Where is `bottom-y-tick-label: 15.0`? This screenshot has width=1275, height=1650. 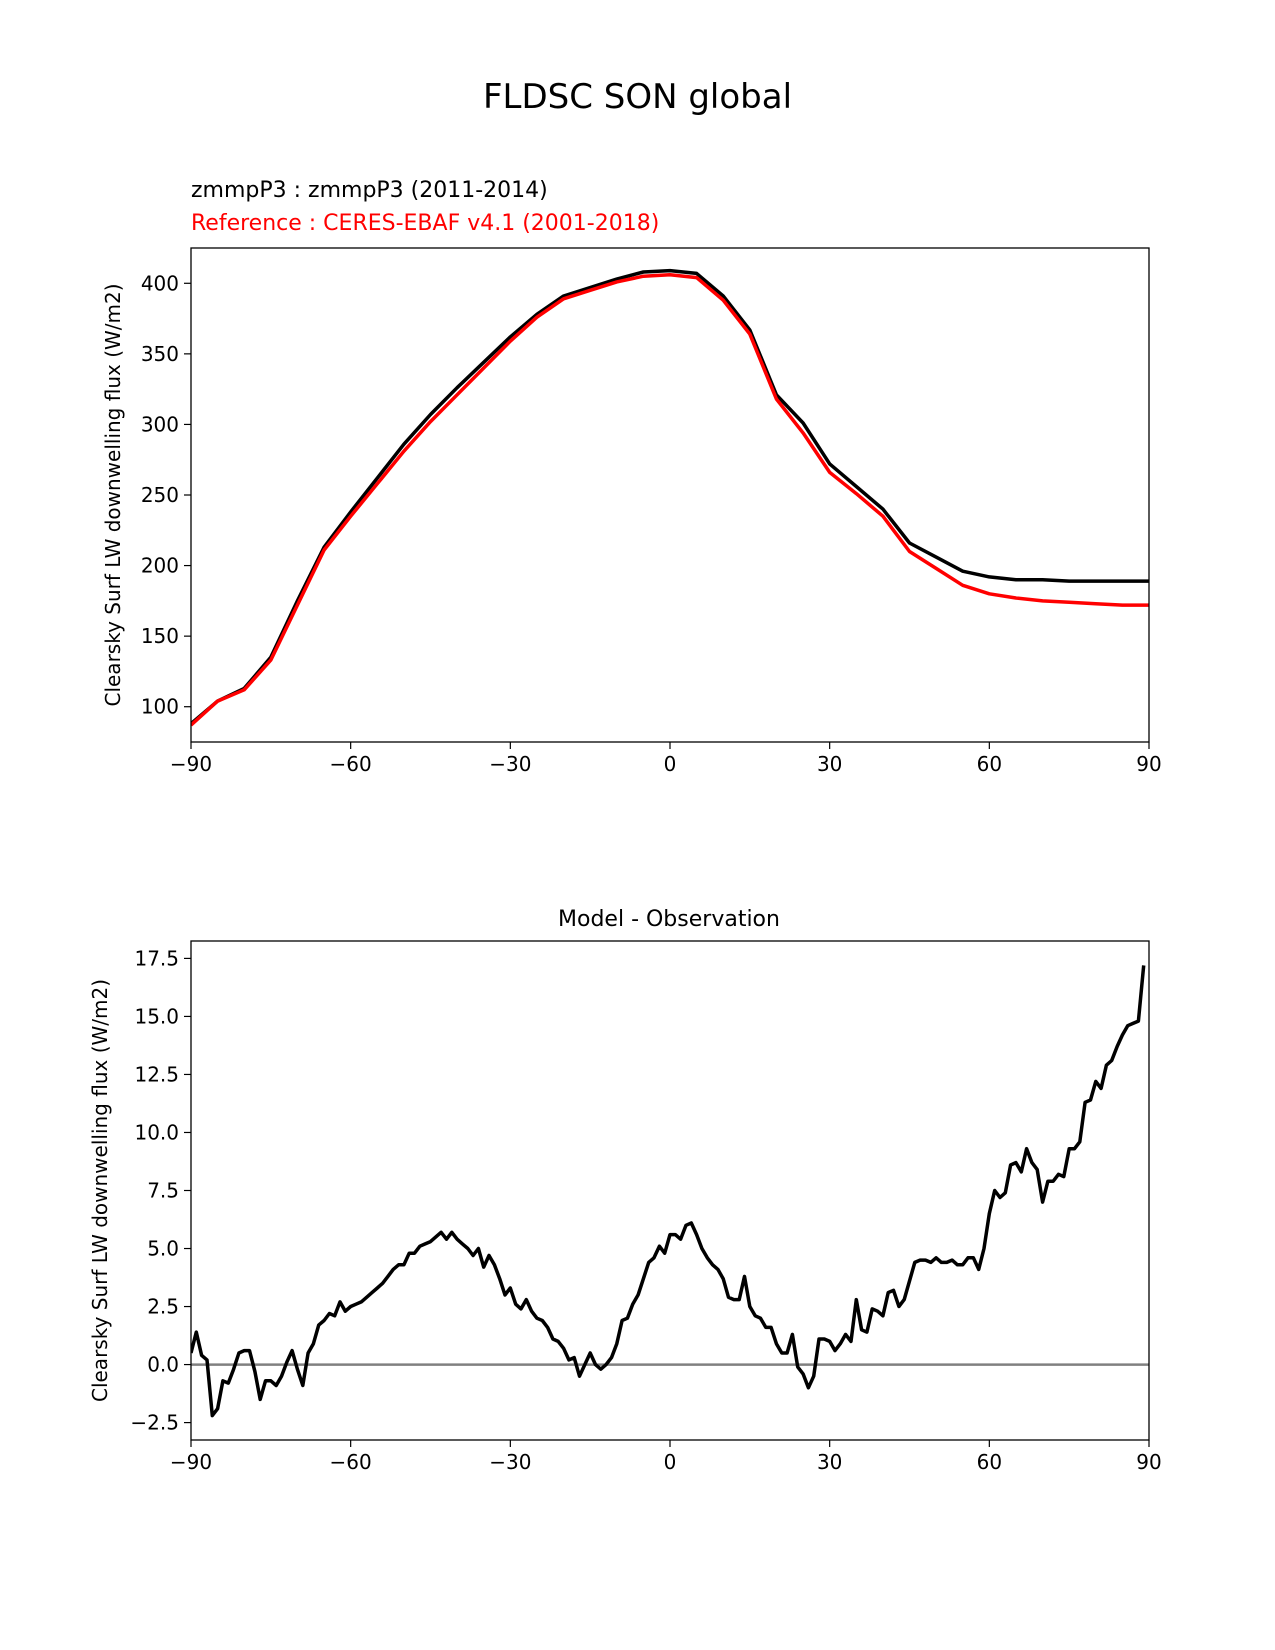 bottom-y-tick-label: 15.0 is located at coordinates (156, 1016).